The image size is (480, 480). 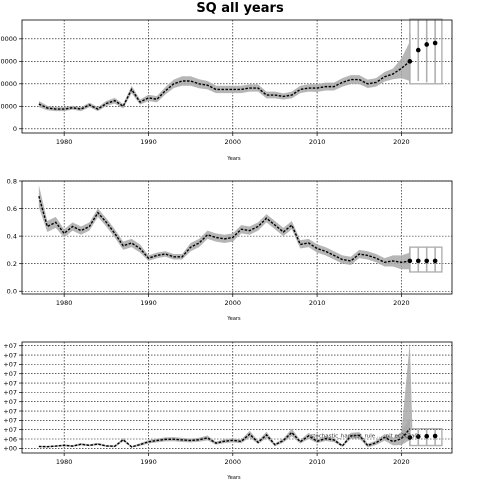 What do you see at coordinates (12, 264) in the screenshot?
I see `y-tick-label: 0.2` at bounding box center [12, 264].